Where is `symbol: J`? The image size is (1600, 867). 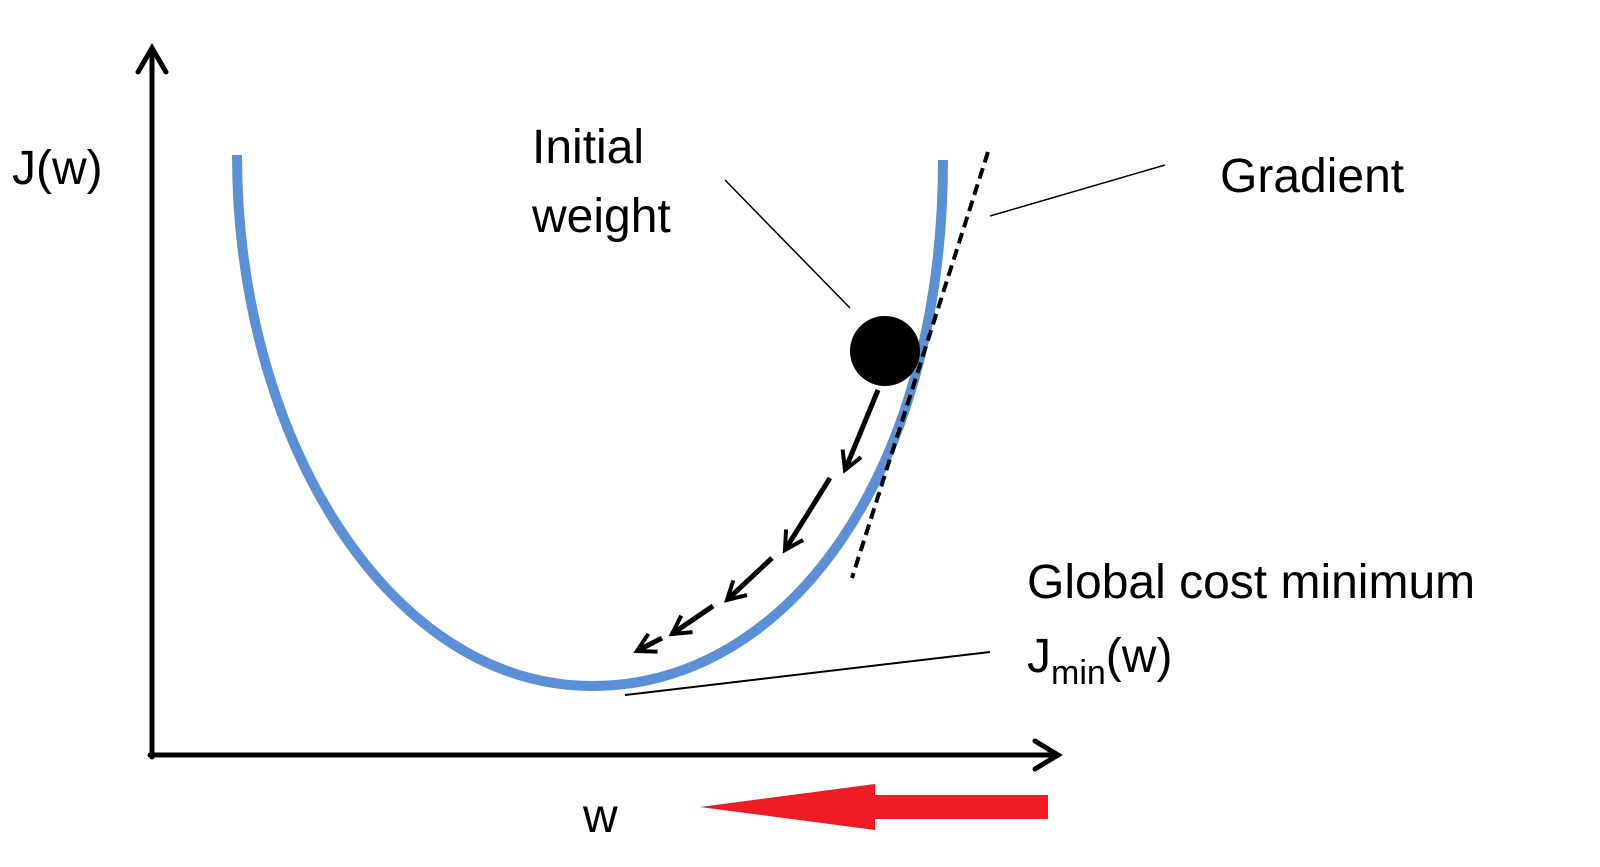 symbol: J is located at coordinates (1039, 656).